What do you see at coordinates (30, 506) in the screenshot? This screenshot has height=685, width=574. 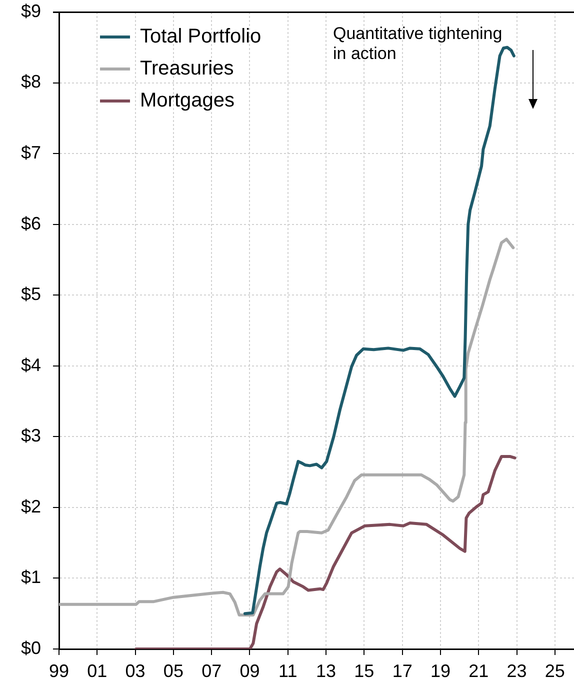 I see `y-tick-label: $2` at bounding box center [30, 506].